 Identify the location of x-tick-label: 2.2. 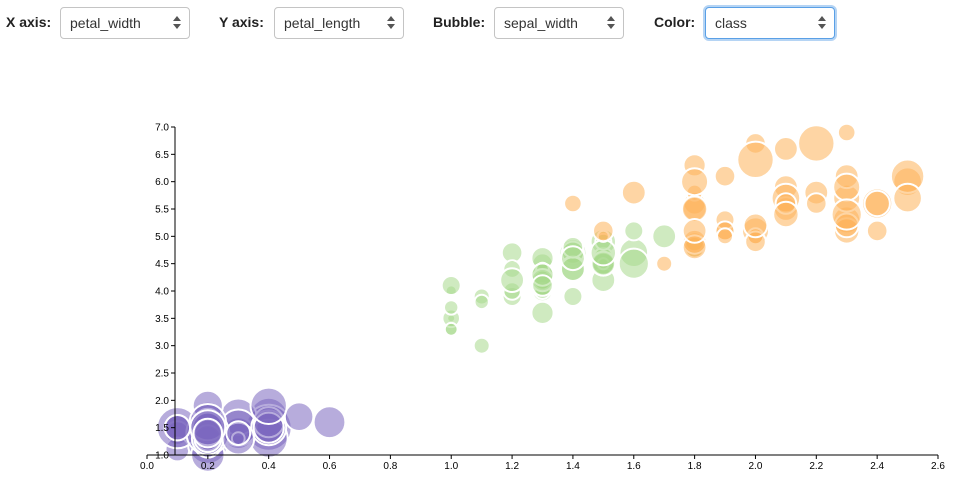
(816, 466).